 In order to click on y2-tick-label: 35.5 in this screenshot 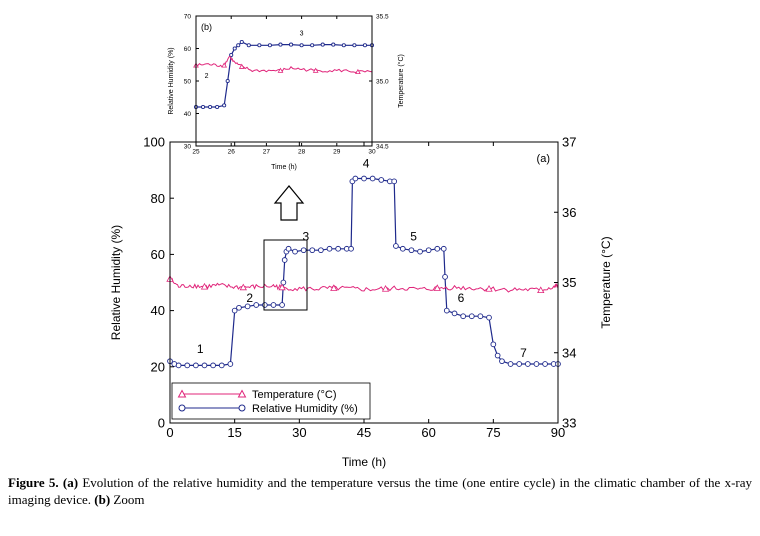, I will do `click(382, 16)`.